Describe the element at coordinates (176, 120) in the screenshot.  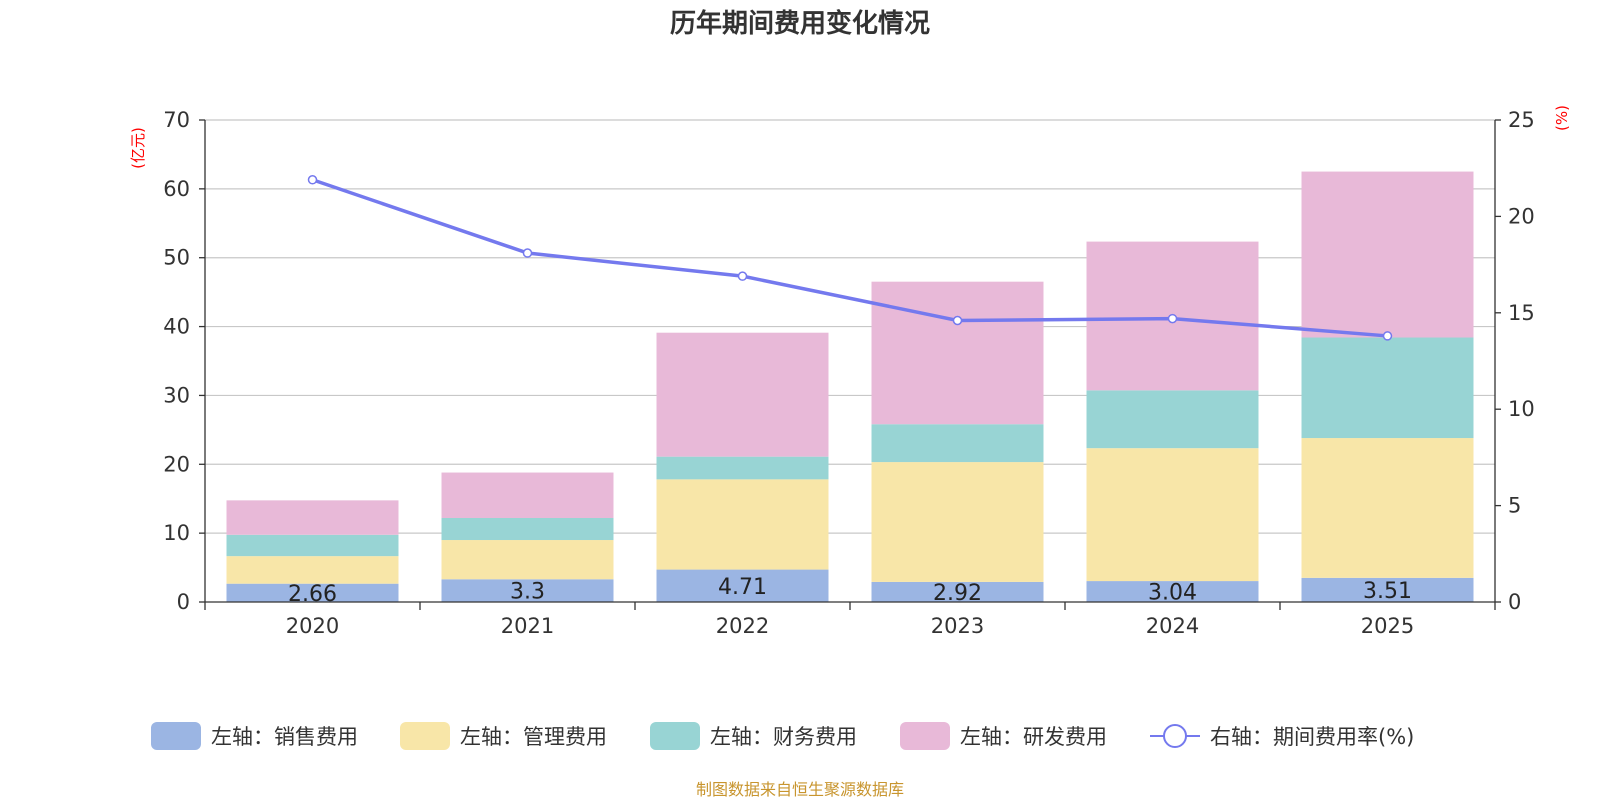
I see `left-axis-tick-label: 70` at that location.